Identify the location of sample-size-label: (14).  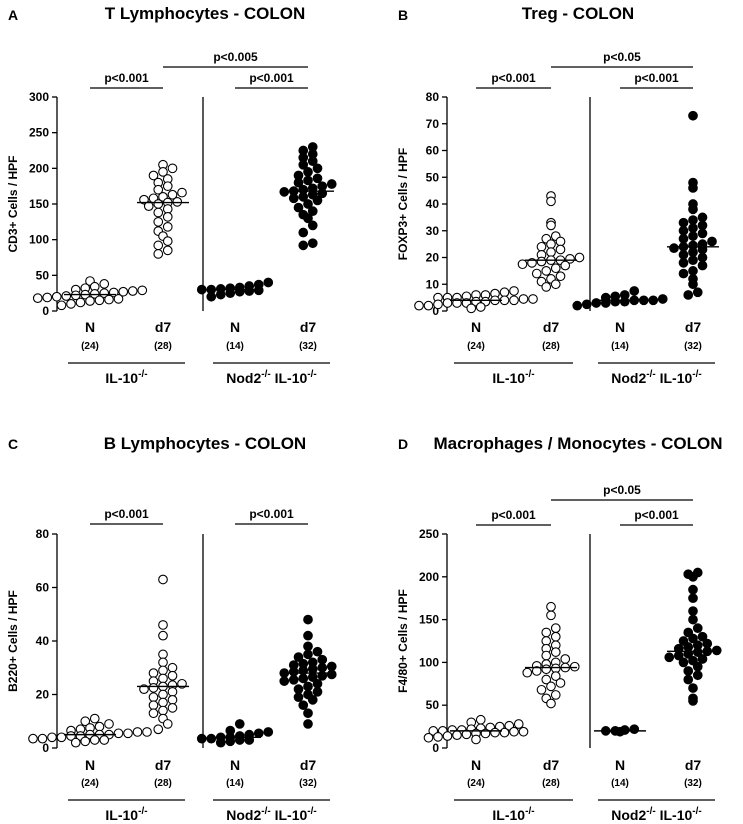
(235, 346).